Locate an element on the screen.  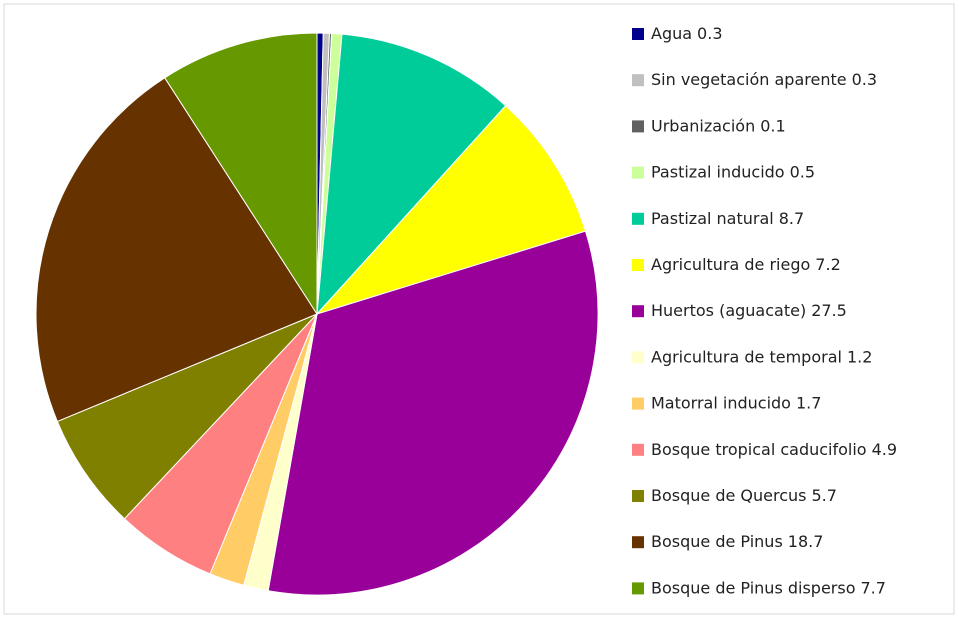
legend-value: 0.1 is located at coordinates (772, 125).